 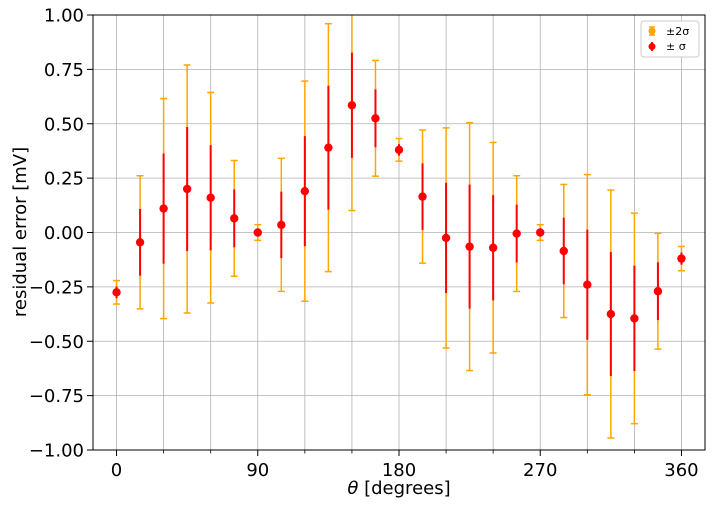 I want to click on x-tick-label: 0, so click(x=116, y=470).